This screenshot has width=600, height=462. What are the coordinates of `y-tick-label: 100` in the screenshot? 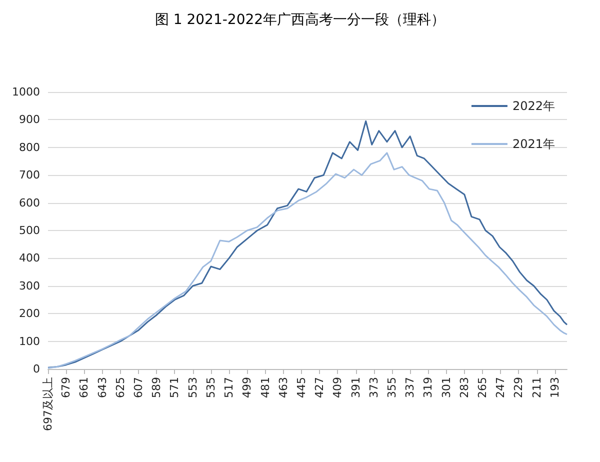 It's located at (29, 341).